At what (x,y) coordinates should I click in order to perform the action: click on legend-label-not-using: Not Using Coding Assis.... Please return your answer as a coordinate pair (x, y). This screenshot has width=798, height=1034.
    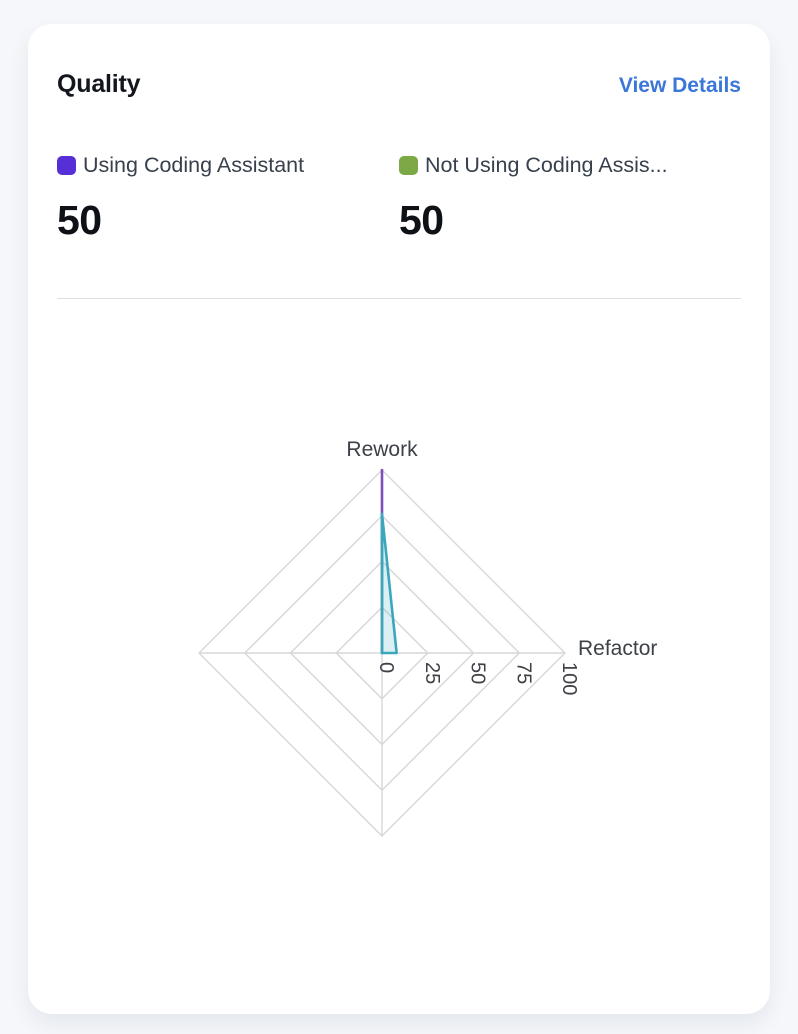
    Looking at the image, I should click on (546, 164).